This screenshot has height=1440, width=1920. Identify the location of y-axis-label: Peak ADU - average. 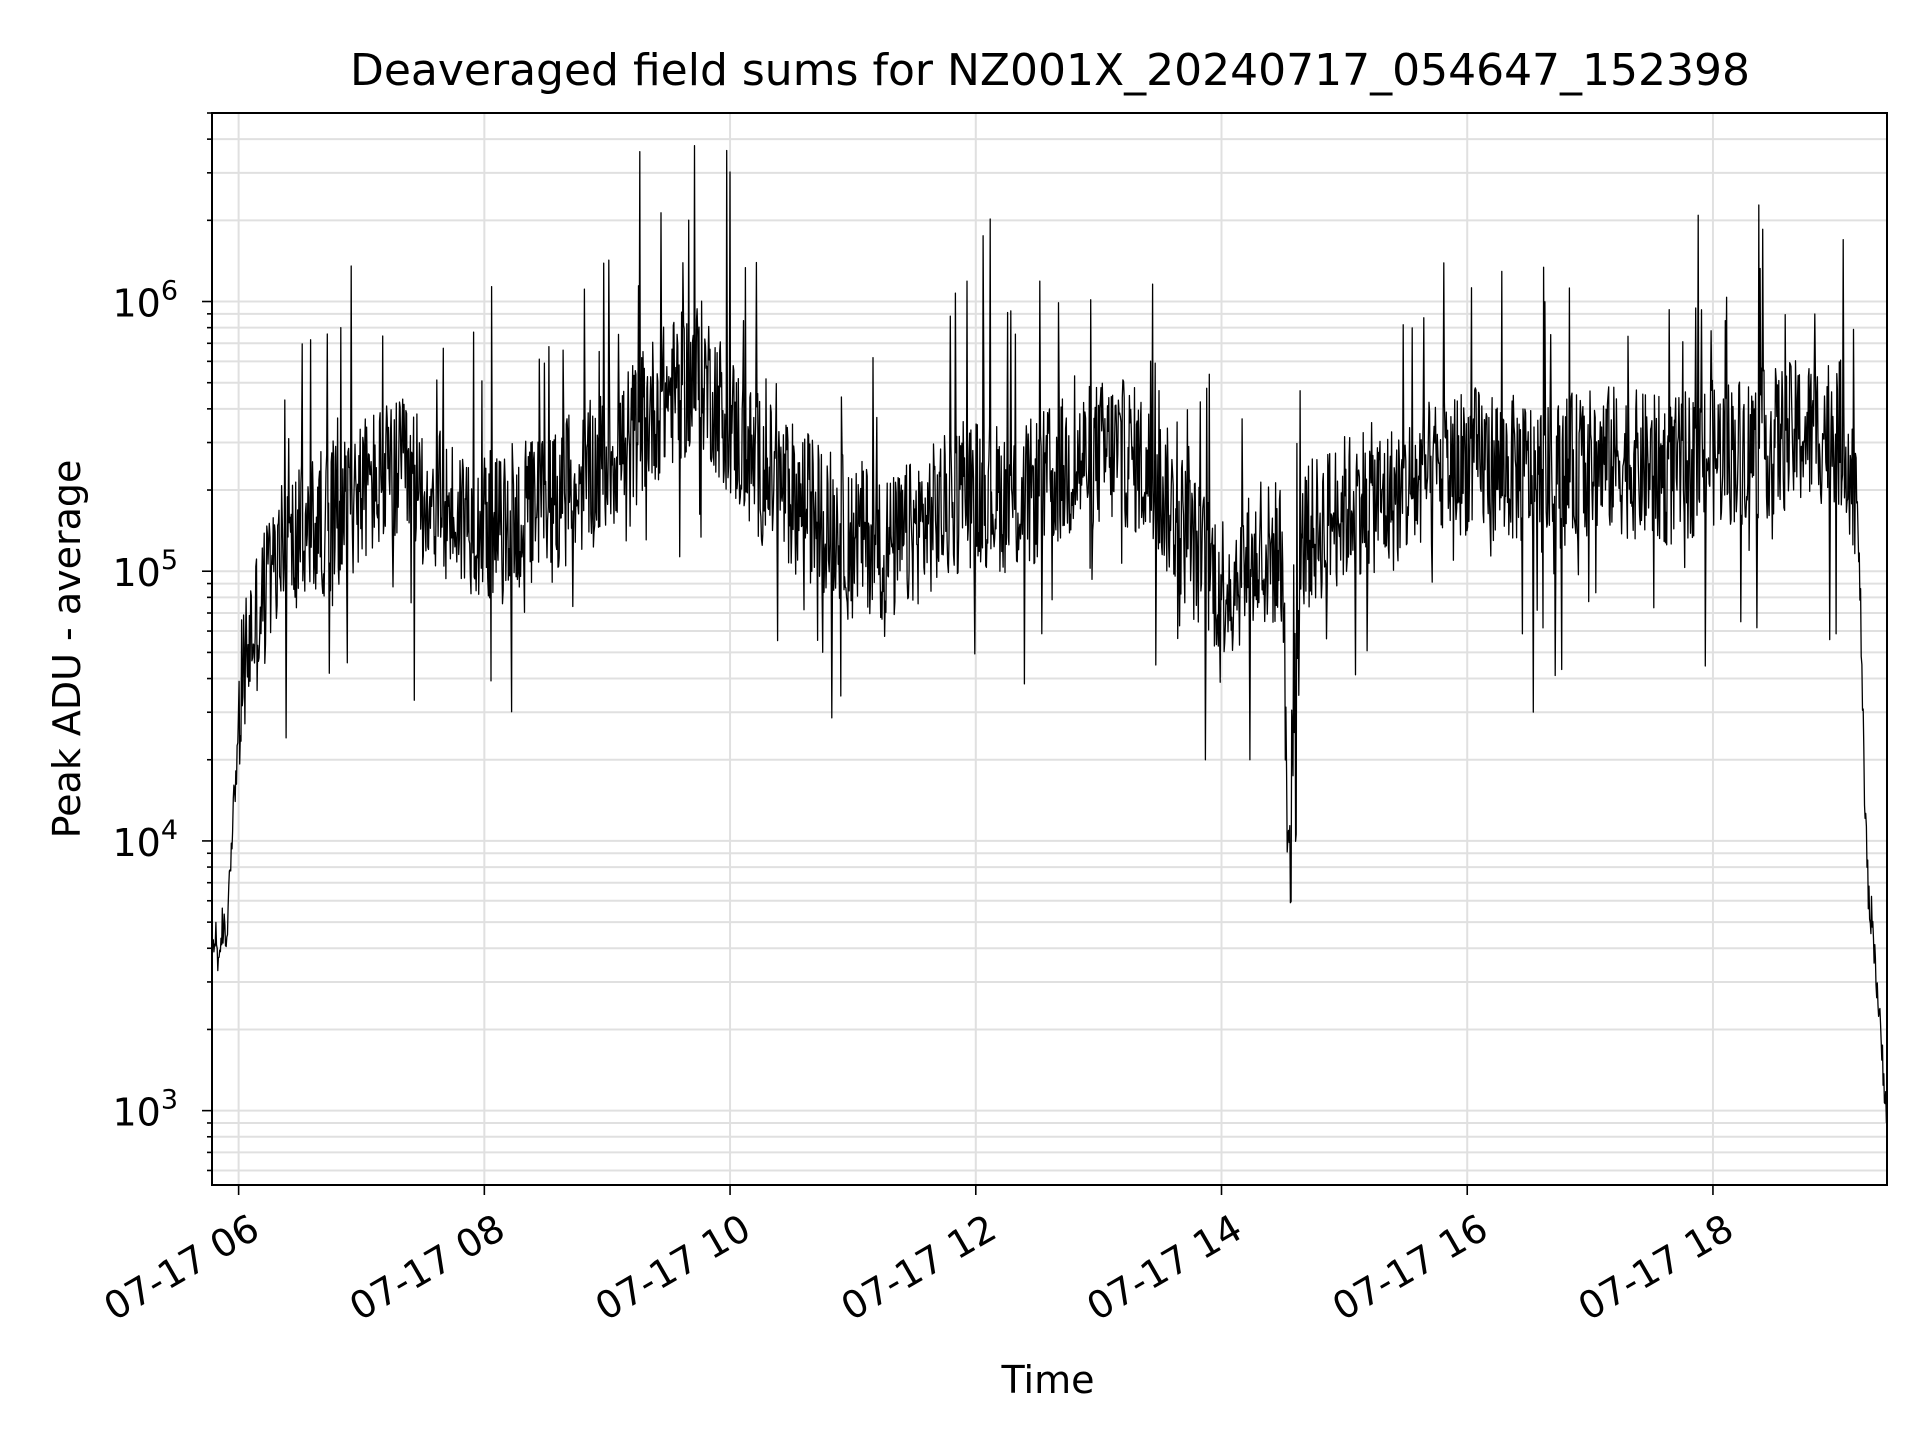
(67, 649).